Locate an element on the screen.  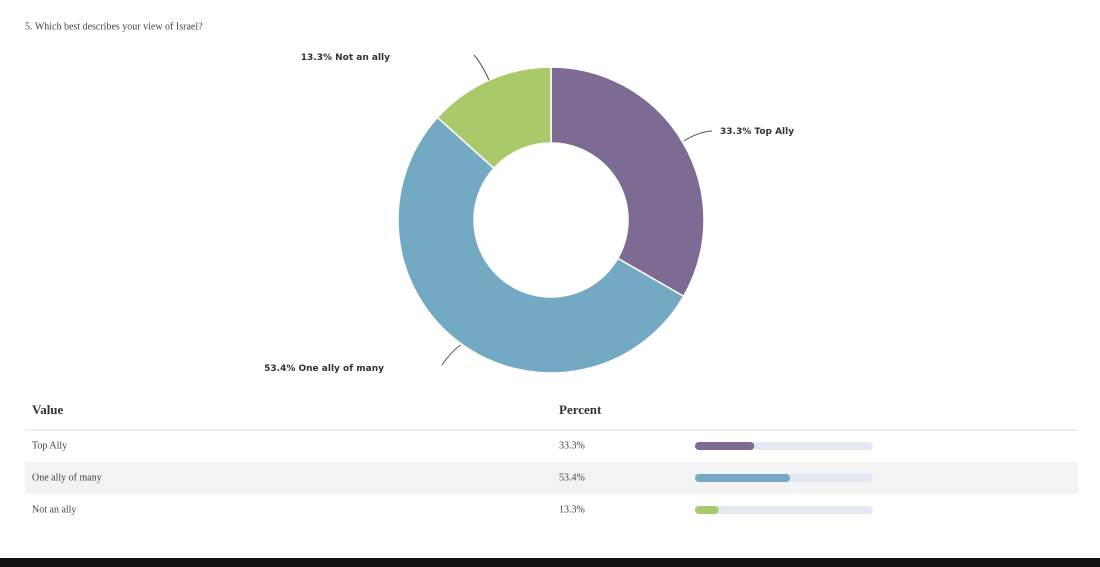
row-value: One ally of many is located at coordinates (67, 477).